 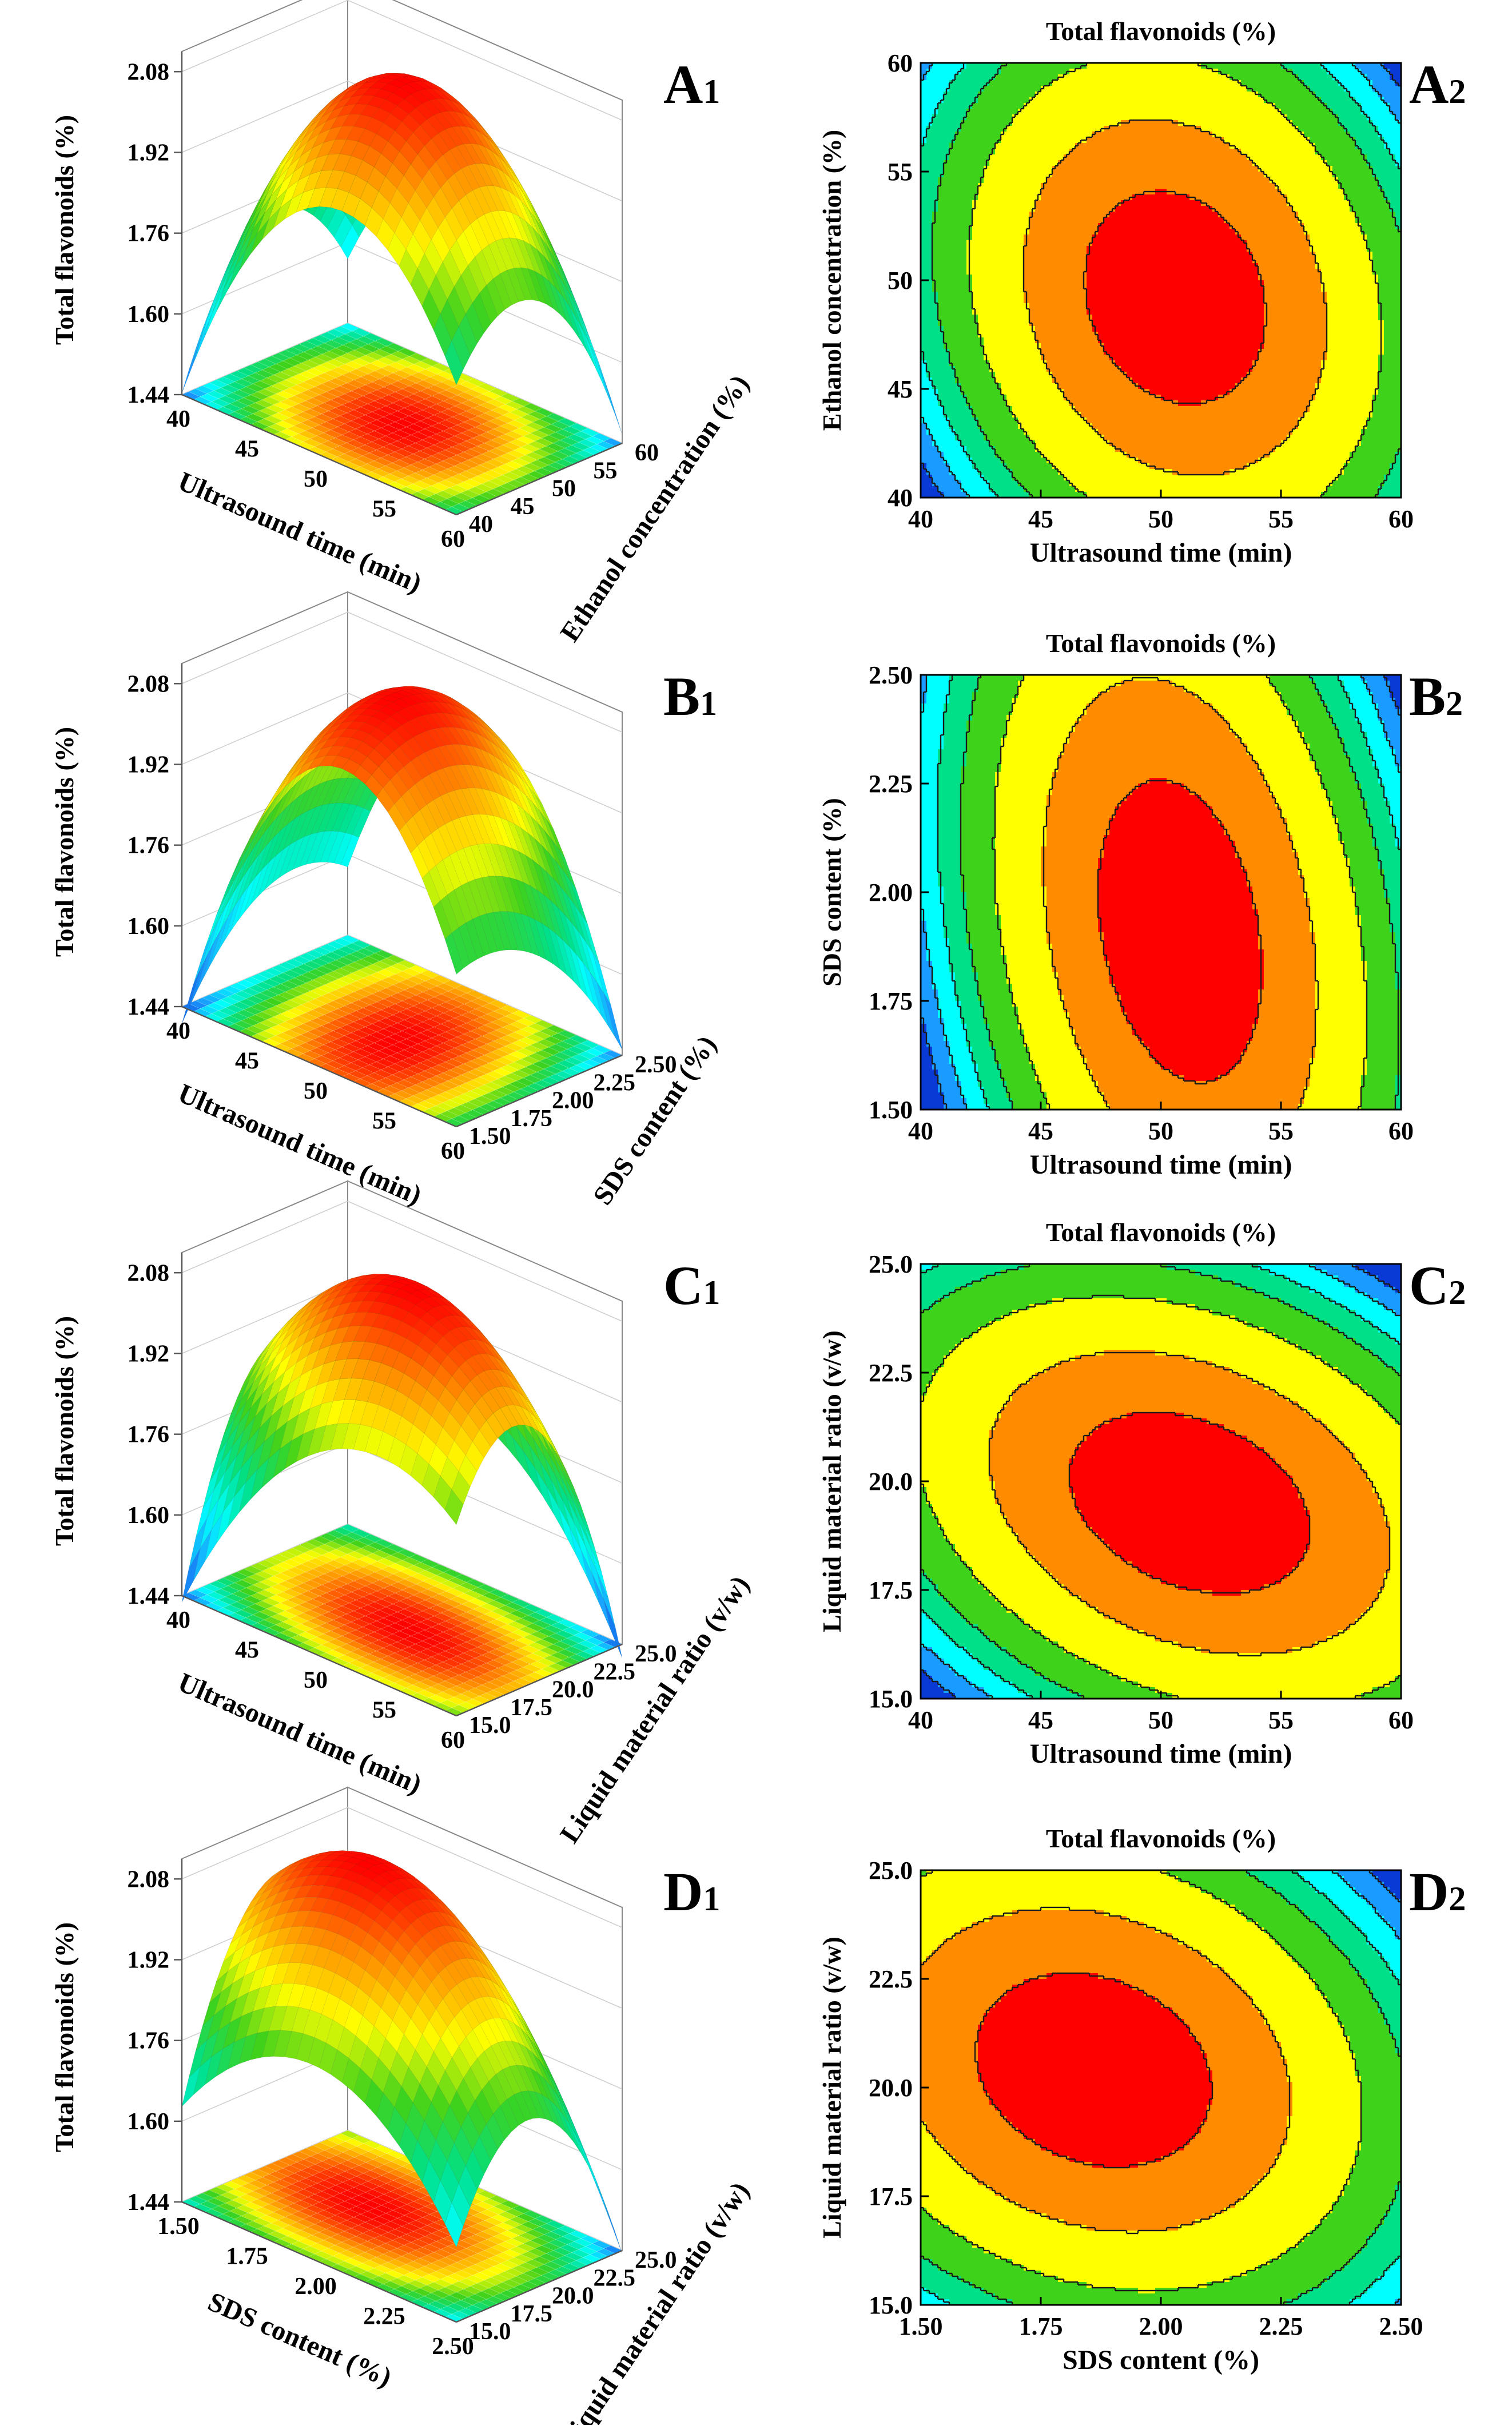 I want to click on y-tick-label: 40, so click(x=481, y=524).